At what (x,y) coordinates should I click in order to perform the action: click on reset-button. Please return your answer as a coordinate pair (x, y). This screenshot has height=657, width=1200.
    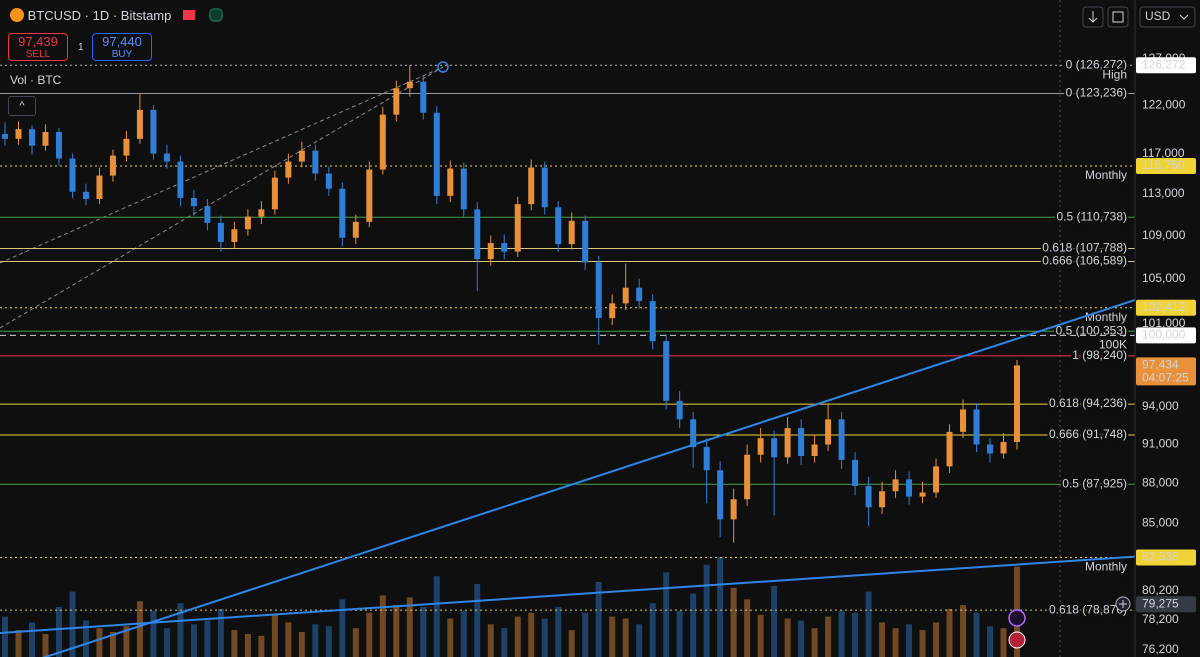
    Looking at the image, I should click on (1118, 17).